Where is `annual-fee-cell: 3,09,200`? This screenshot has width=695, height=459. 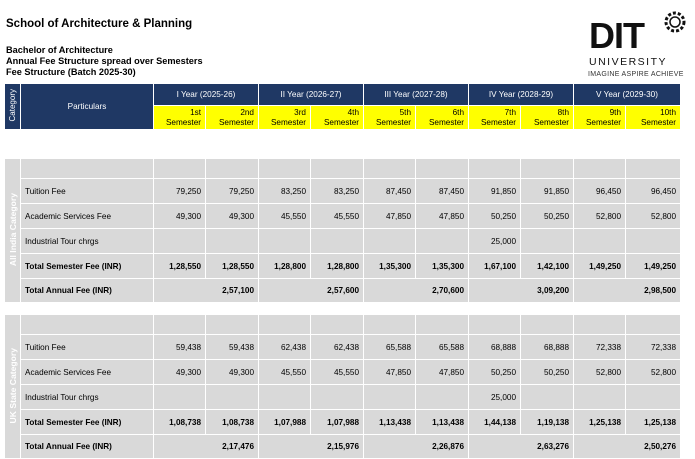 annual-fee-cell: 3,09,200 is located at coordinates (521, 290).